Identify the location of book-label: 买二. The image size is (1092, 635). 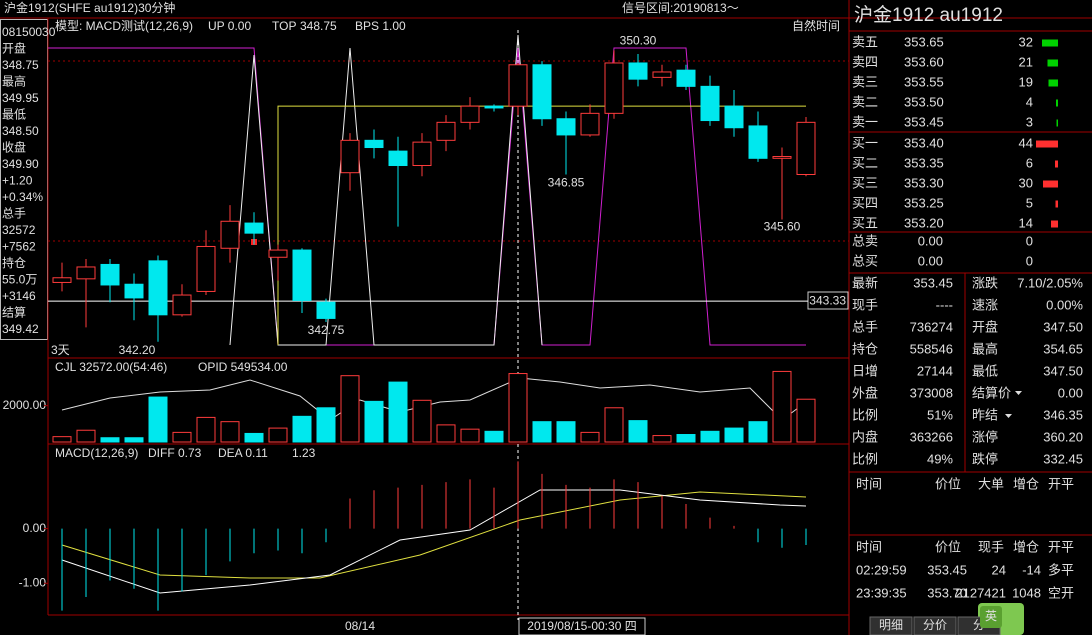
(865, 162).